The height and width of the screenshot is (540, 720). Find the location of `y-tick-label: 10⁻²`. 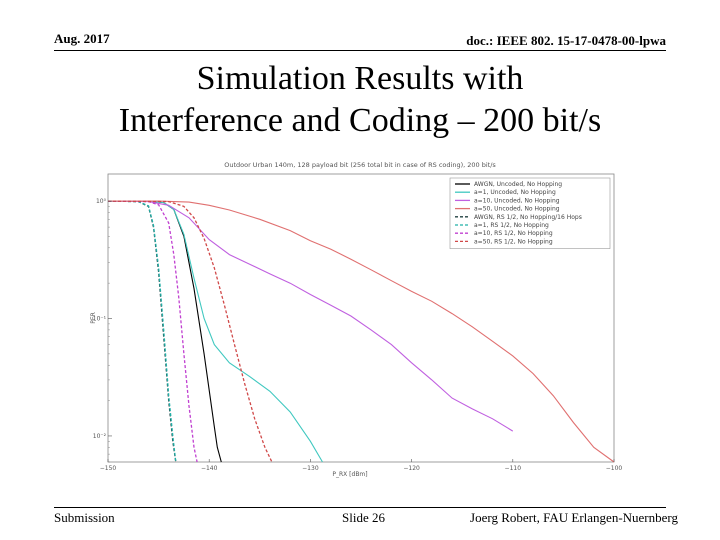

y-tick-label: 10⁻² is located at coordinates (100, 436).